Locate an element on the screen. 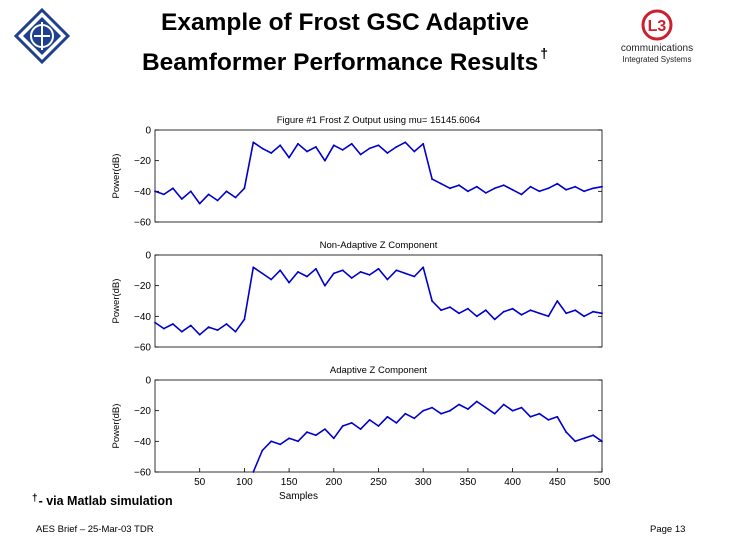  plot-2-ytick-label: −60 is located at coordinates (142, 348).